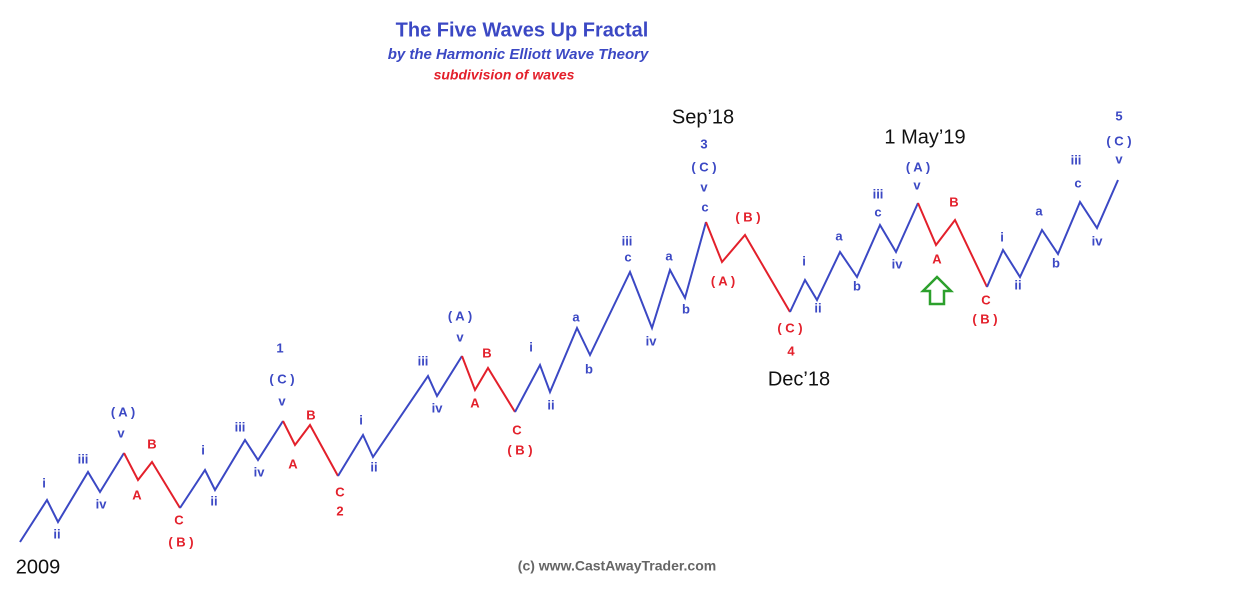  Describe the element at coordinates (522, 30) in the screenshot. I see `title: The Five Waves Up Fractal` at that location.